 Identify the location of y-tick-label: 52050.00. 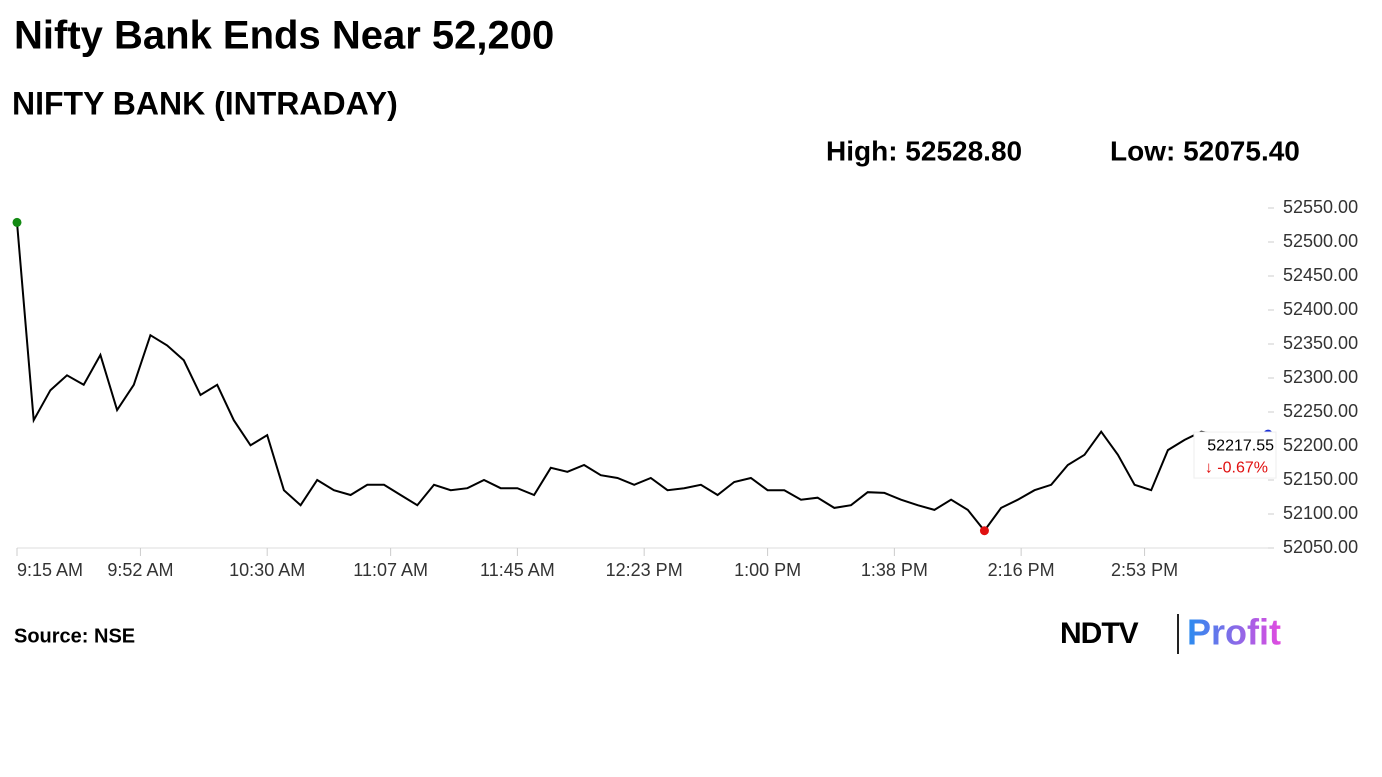
(1320, 547).